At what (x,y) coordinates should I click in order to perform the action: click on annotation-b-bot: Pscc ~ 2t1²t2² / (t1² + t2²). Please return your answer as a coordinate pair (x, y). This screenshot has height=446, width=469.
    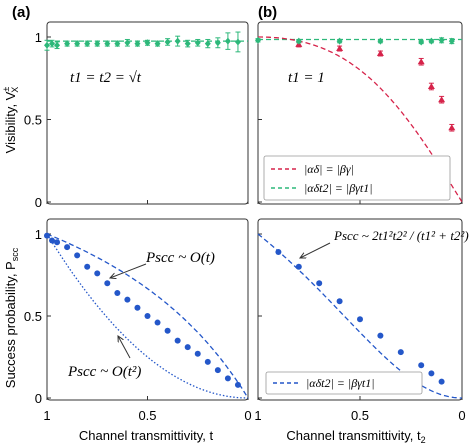
    Looking at the image, I should click on (401, 235).